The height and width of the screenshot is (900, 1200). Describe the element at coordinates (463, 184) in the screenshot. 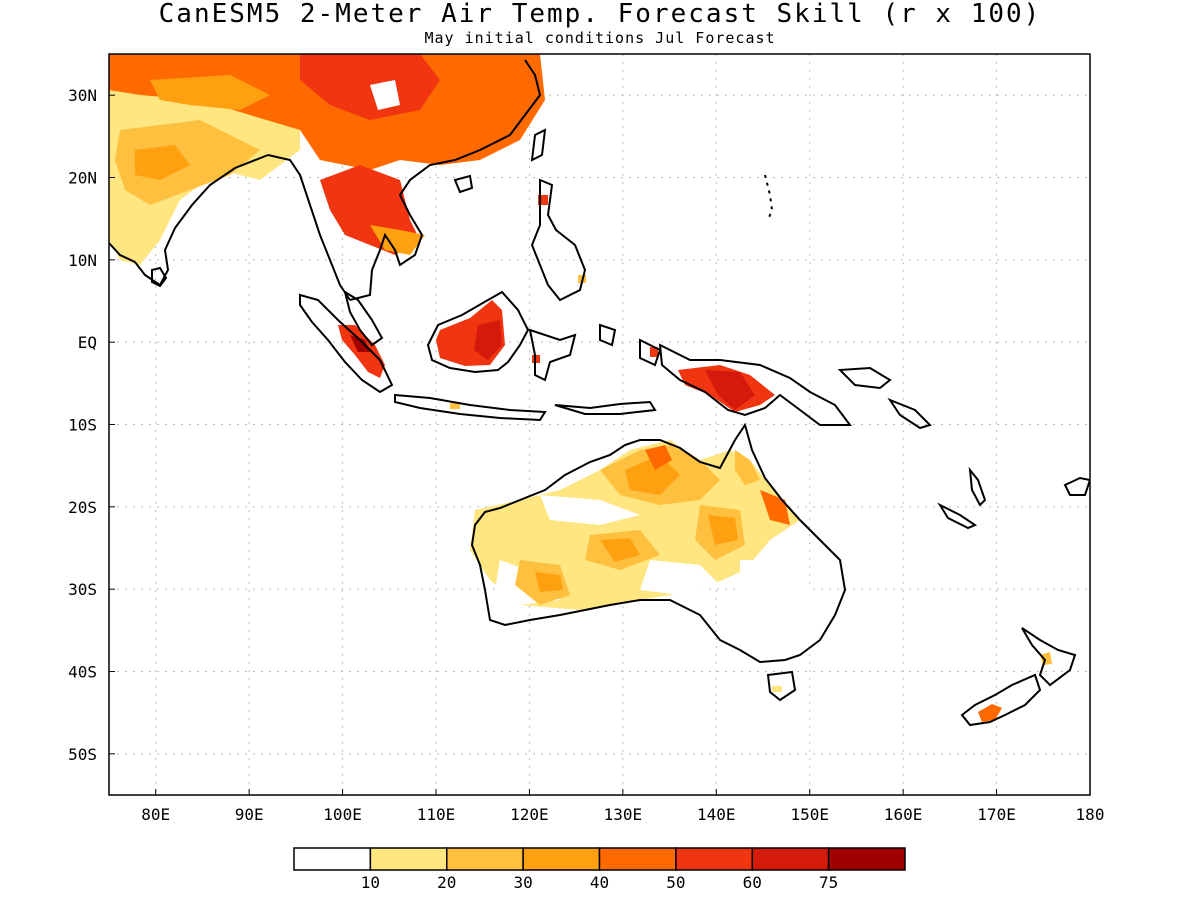

I see `coastline-hainan` at that location.